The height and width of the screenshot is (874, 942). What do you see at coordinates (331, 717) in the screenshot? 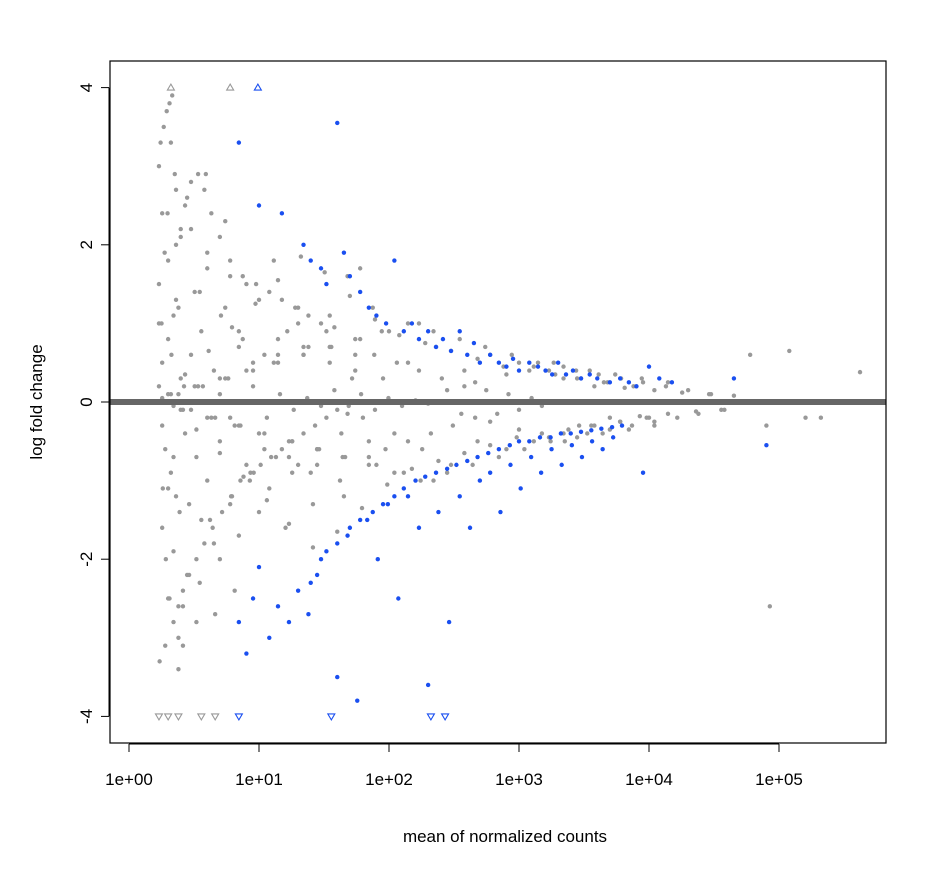
I see `capped-point-down` at bounding box center [331, 717].